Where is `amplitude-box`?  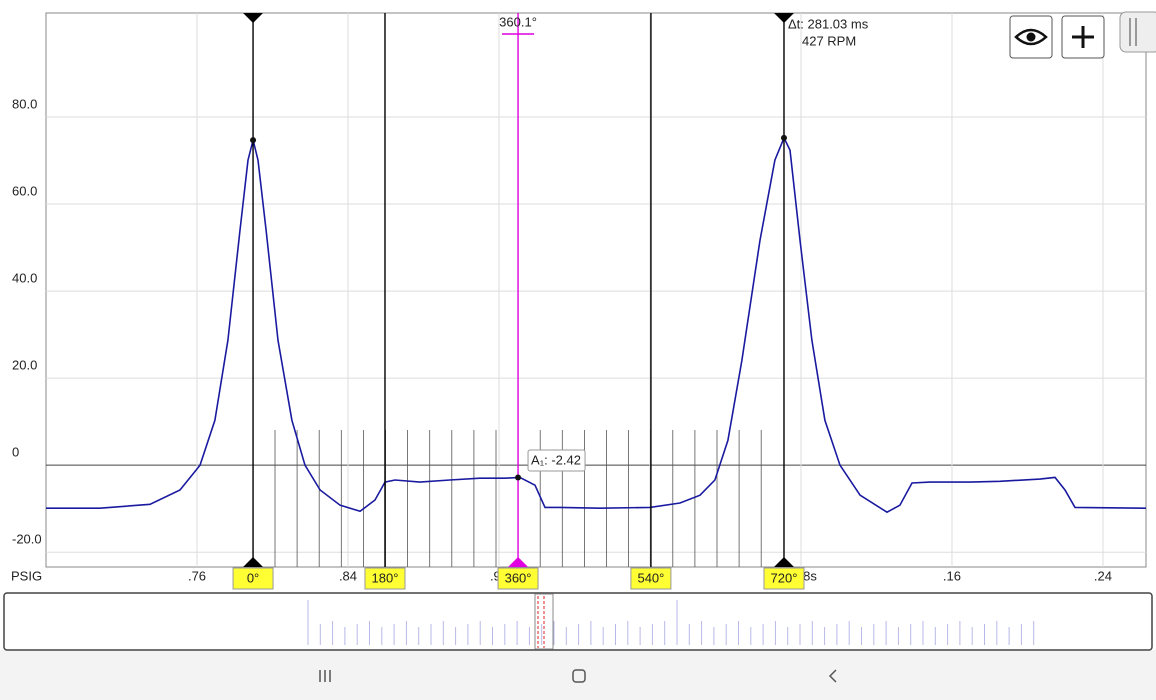
amplitude-box is located at coordinates (556, 460).